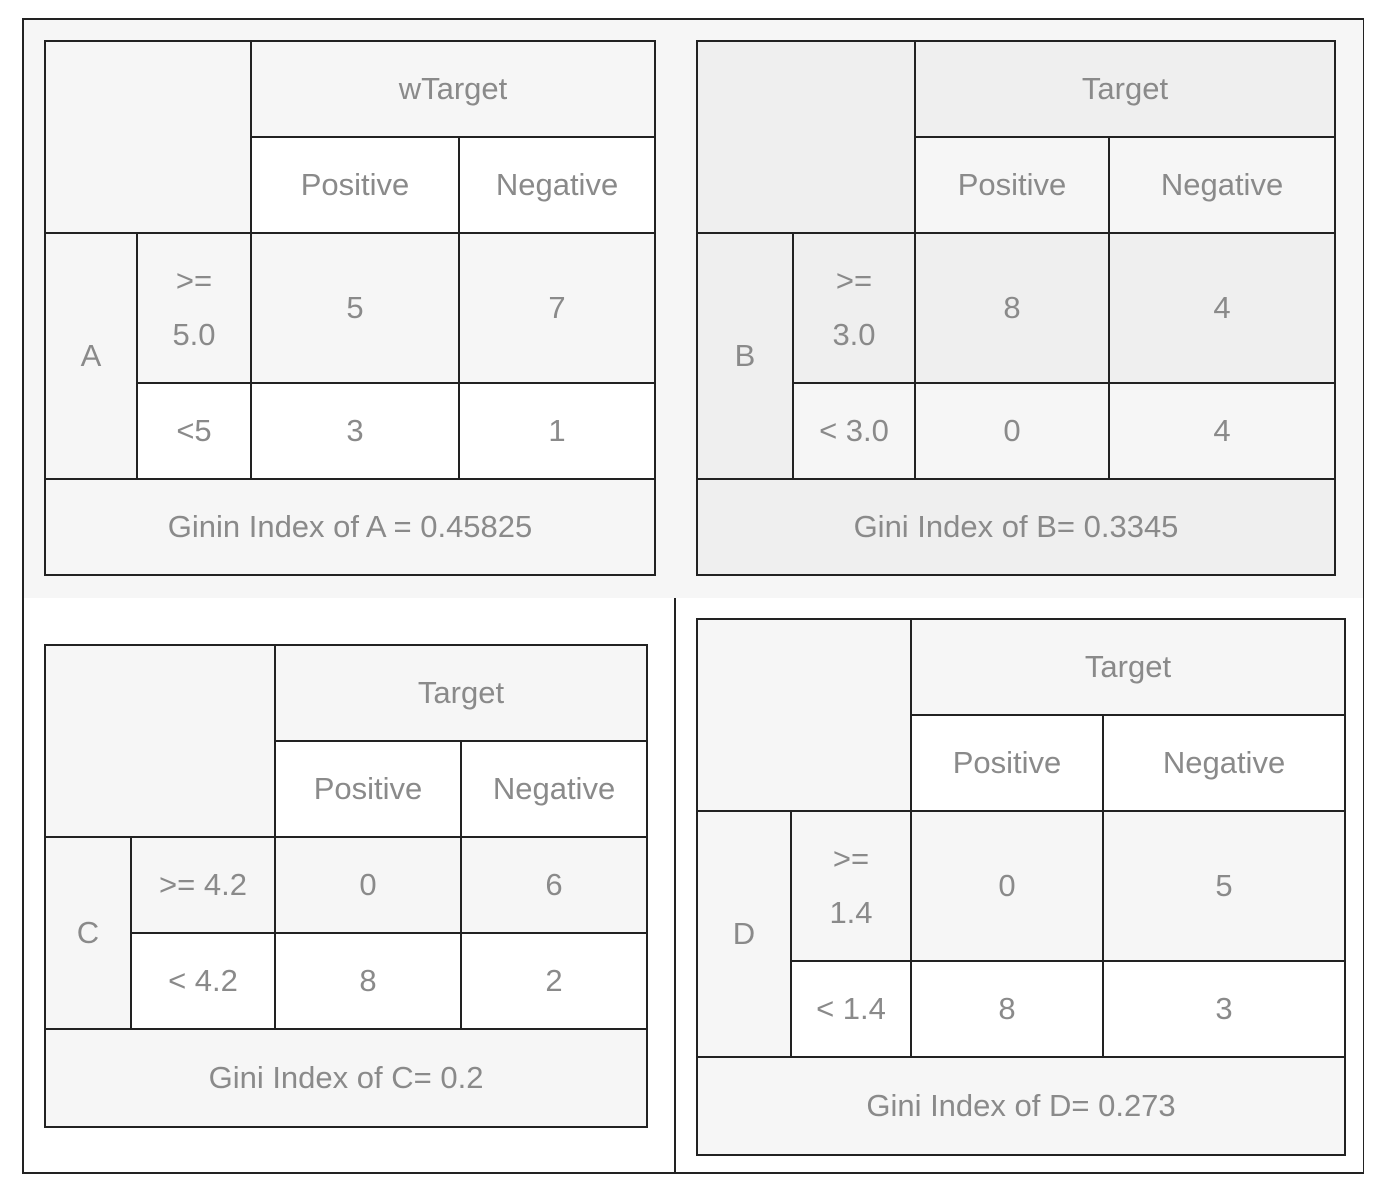 The image size is (1388, 1198). I want to click on attribute-label: D, so click(744, 934).